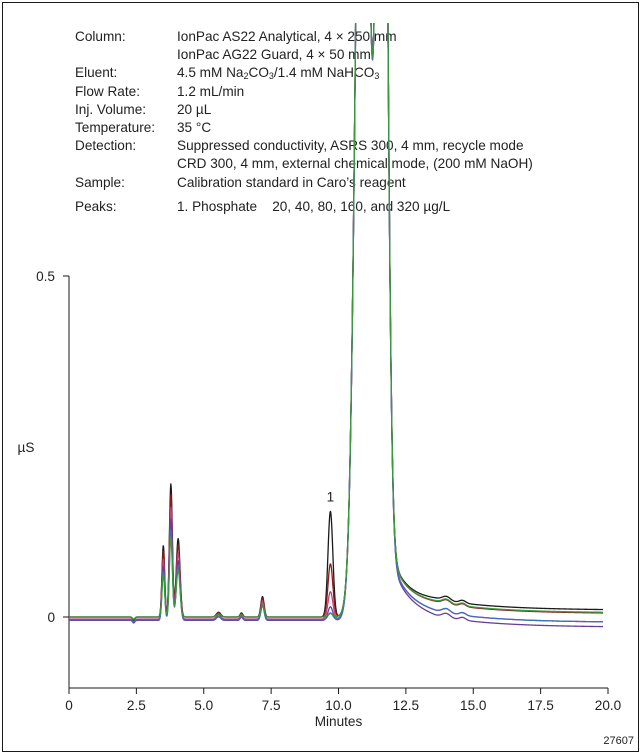 The image size is (642, 755). Describe the element at coordinates (331, 496) in the screenshot. I see `peak-1-label: 1` at that location.